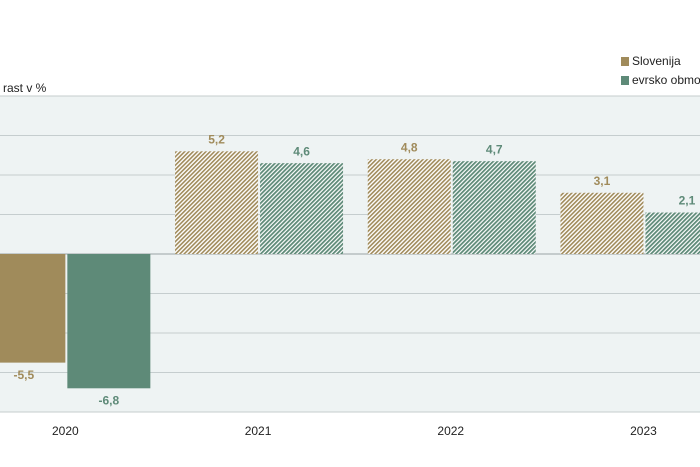 The image size is (700, 467). What do you see at coordinates (24, 375) in the screenshot?
I see `data-label: -5,5` at bounding box center [24, 375].